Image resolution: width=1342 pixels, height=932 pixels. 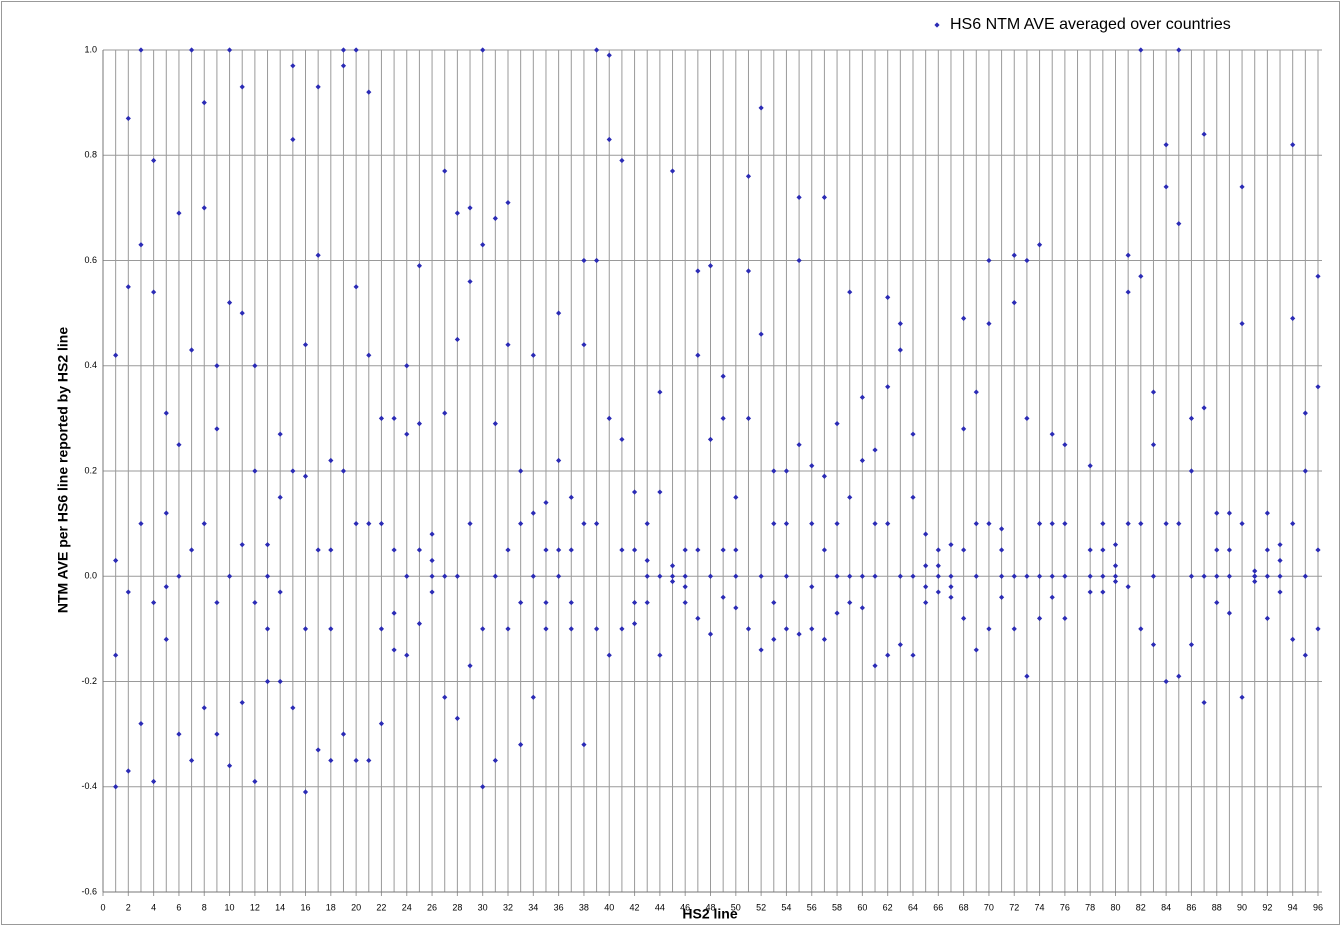 What do you see at coordinates (1318, 907) in the screenshot?
I see `x-tick-label: 96` at bounding box center [1318, 907].